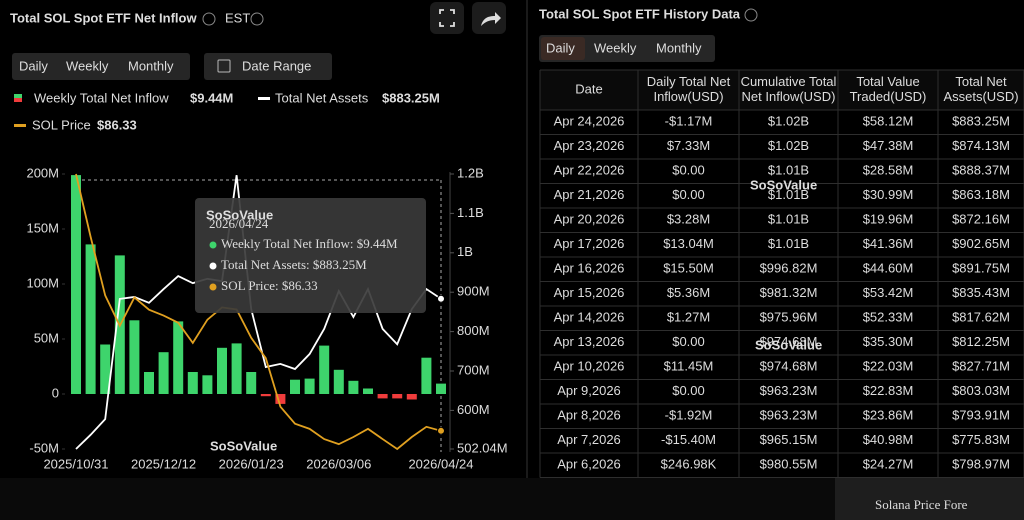  Describe the element at coordinates (338, 463) in the screenshot. I see `x-tick-label: 2026/03/06` at that location.